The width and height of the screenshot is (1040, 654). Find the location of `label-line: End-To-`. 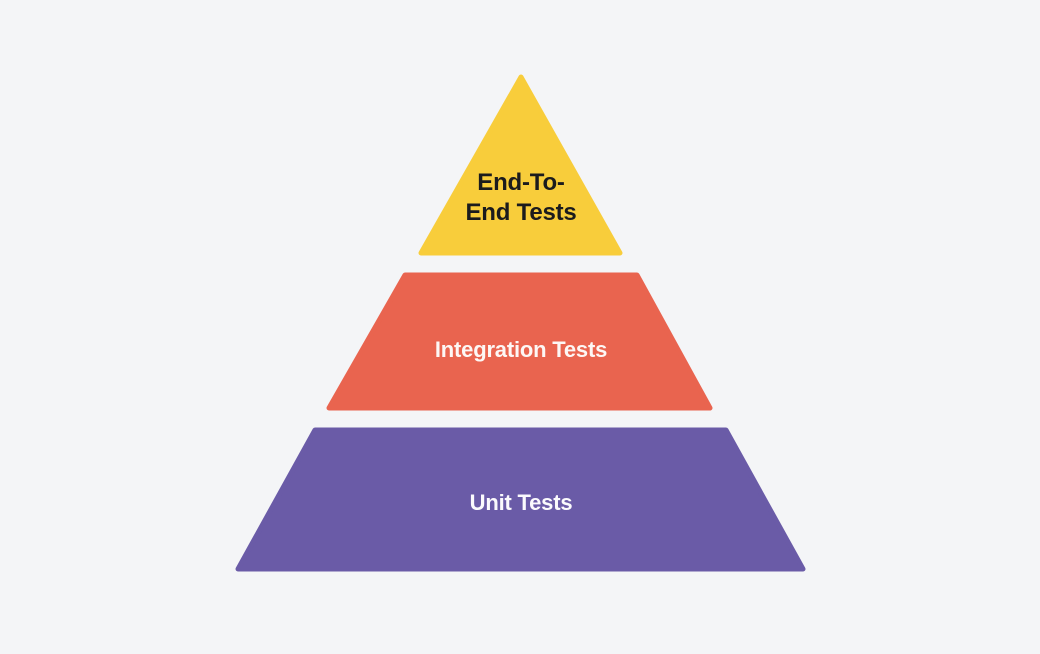

label-line: End-To- is located at coordinates (521, 182).